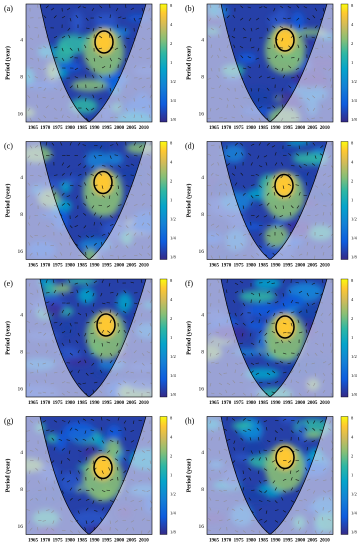  Describe the element at coordinates (312, 541) in the screenshot. I see `x-tick-label: 2005` at that location.